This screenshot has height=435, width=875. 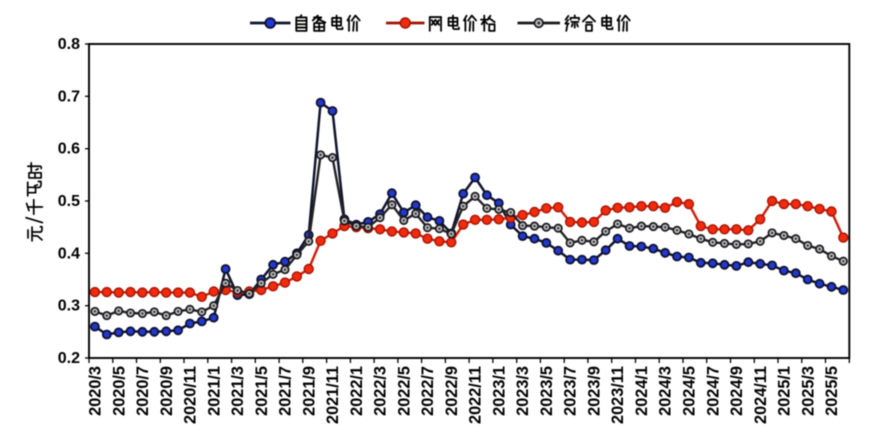 I want to click on svg-text: 0.3, so click(x=69, y=306).